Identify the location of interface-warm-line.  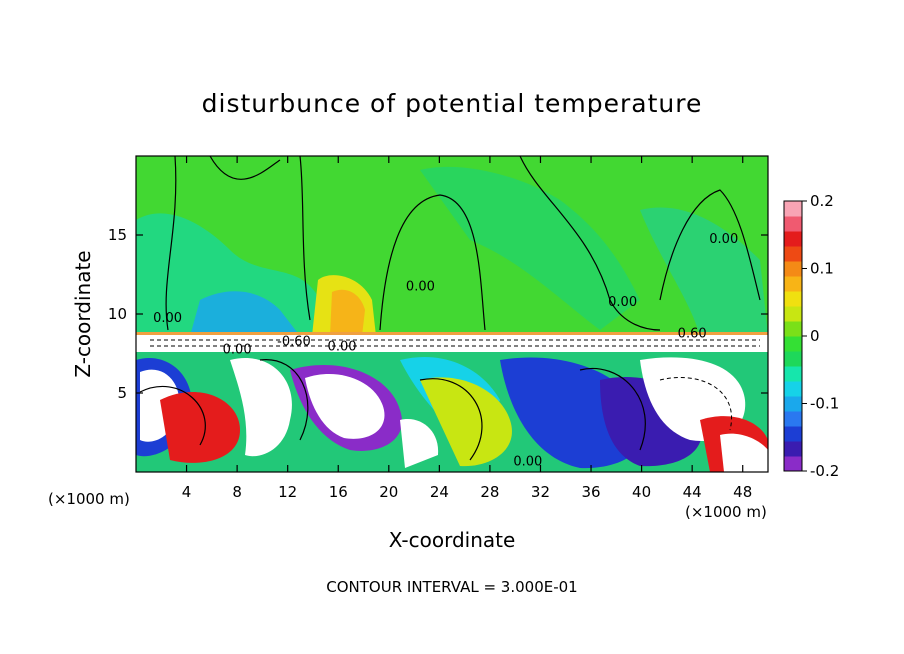
(452, 333).